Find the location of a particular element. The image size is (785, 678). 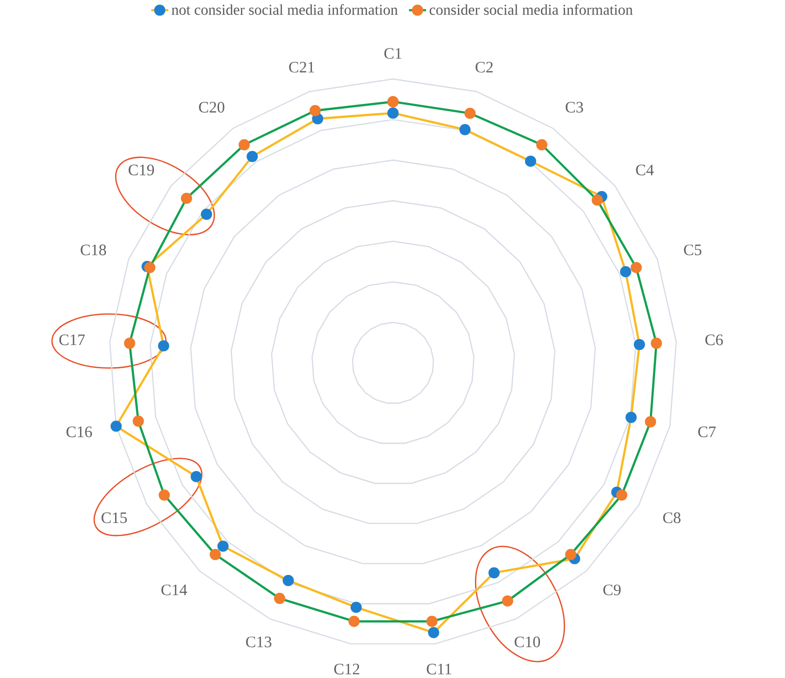

spoke-label: C8 is located at coordinates (671, 518).